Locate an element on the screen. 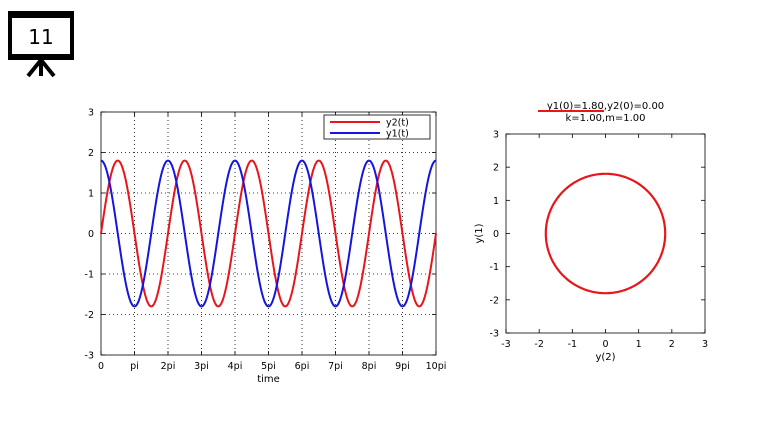  phase-plot-curve is located at coordinates (605, 233).